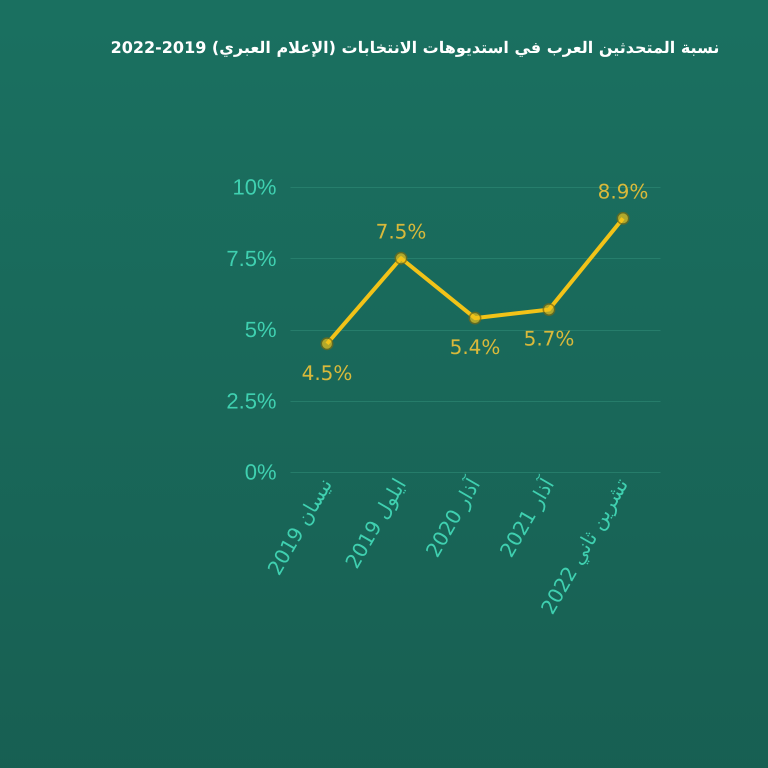 This screenshot has height=768, width=768. I want to click on y-tick-label: 0%, so click(260, 472).